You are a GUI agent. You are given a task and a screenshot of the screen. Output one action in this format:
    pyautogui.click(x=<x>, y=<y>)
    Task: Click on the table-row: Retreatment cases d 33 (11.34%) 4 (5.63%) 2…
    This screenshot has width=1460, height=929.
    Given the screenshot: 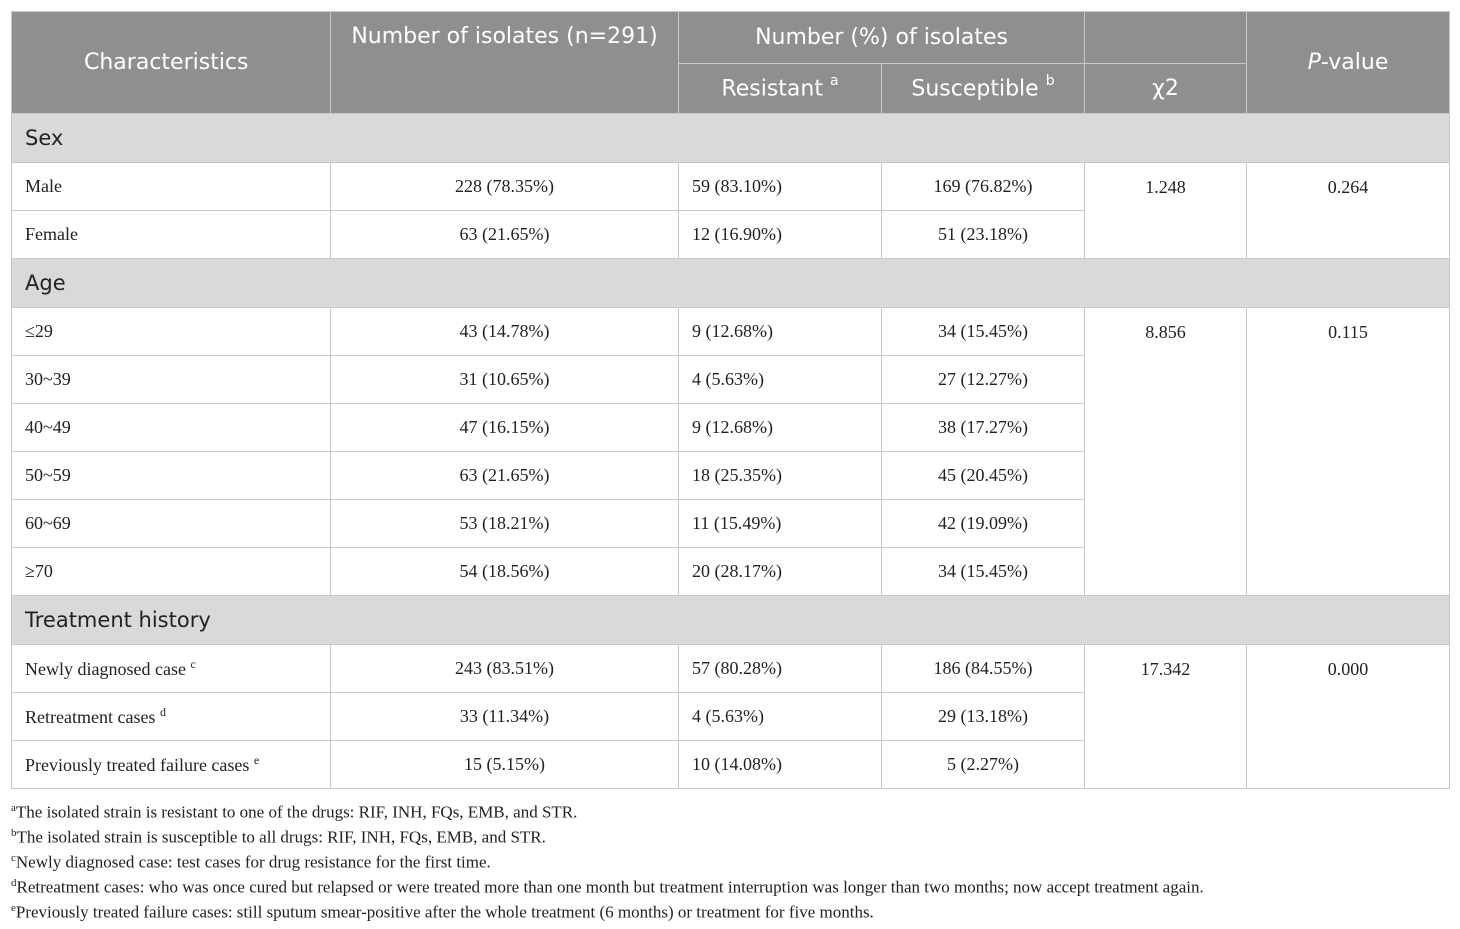 What is the action you would take?
    pyautogui.click(x=730, y=716)
    